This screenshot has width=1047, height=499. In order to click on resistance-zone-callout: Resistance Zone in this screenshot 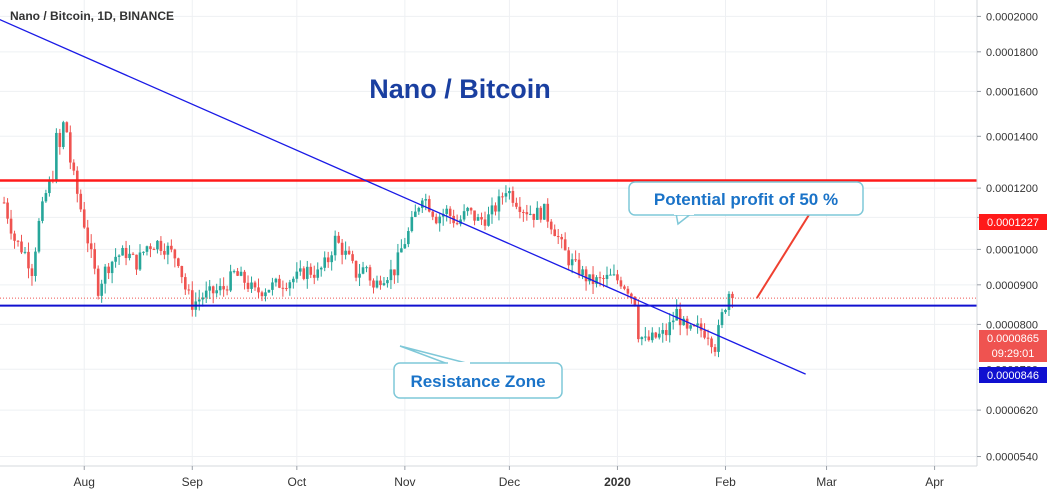, I will do `click(478, 372)`.